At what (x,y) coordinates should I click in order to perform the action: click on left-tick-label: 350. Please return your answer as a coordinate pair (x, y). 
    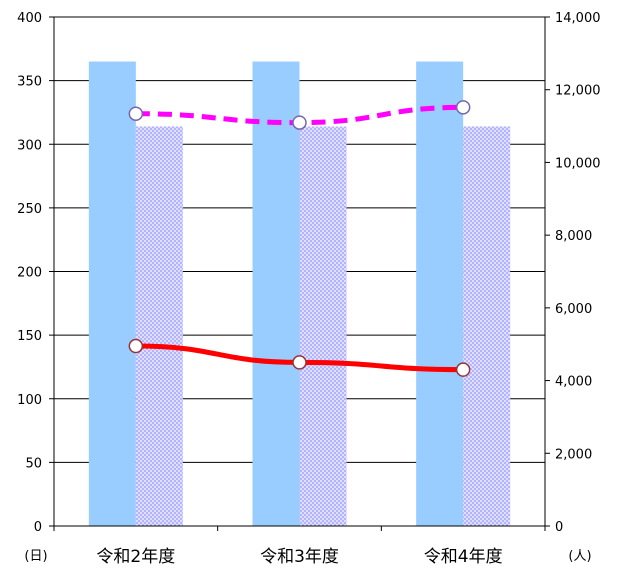
    Looking at the image, I should click on (29, 82).